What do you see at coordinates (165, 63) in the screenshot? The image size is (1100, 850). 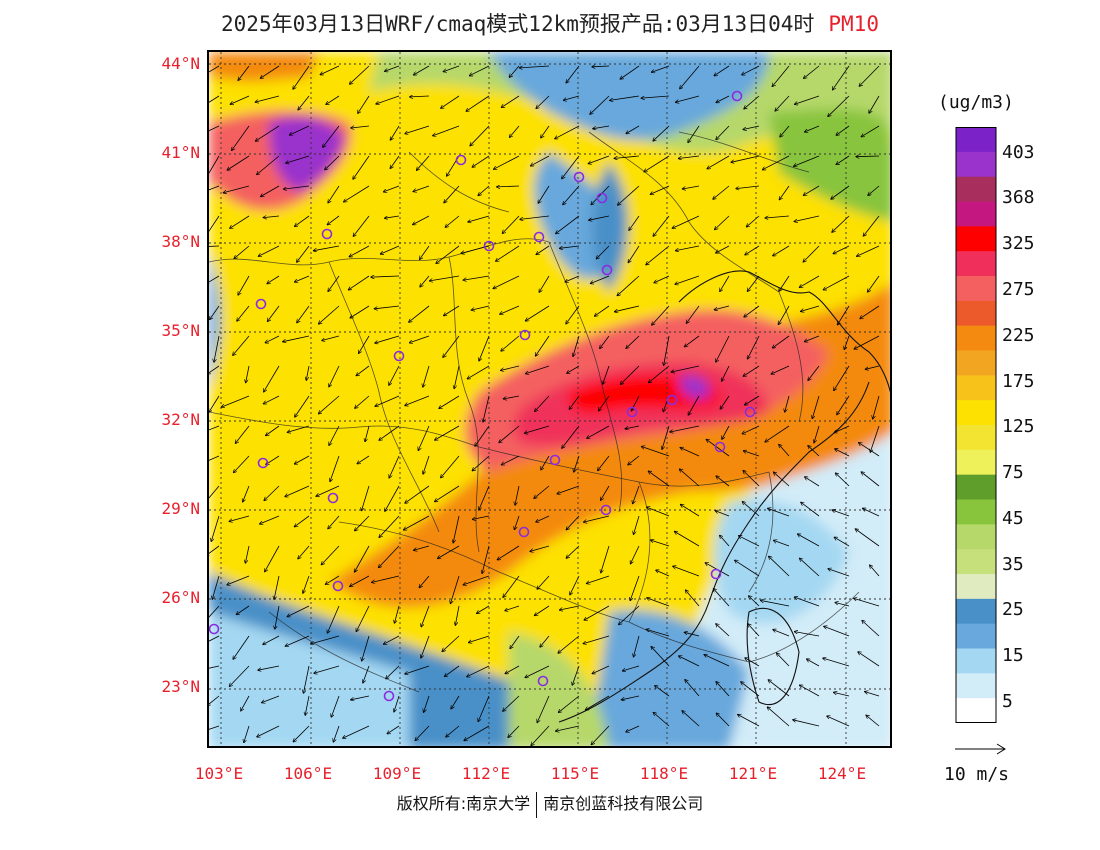 I see `lat-label: 44°N` at bounding box center [165, 63].